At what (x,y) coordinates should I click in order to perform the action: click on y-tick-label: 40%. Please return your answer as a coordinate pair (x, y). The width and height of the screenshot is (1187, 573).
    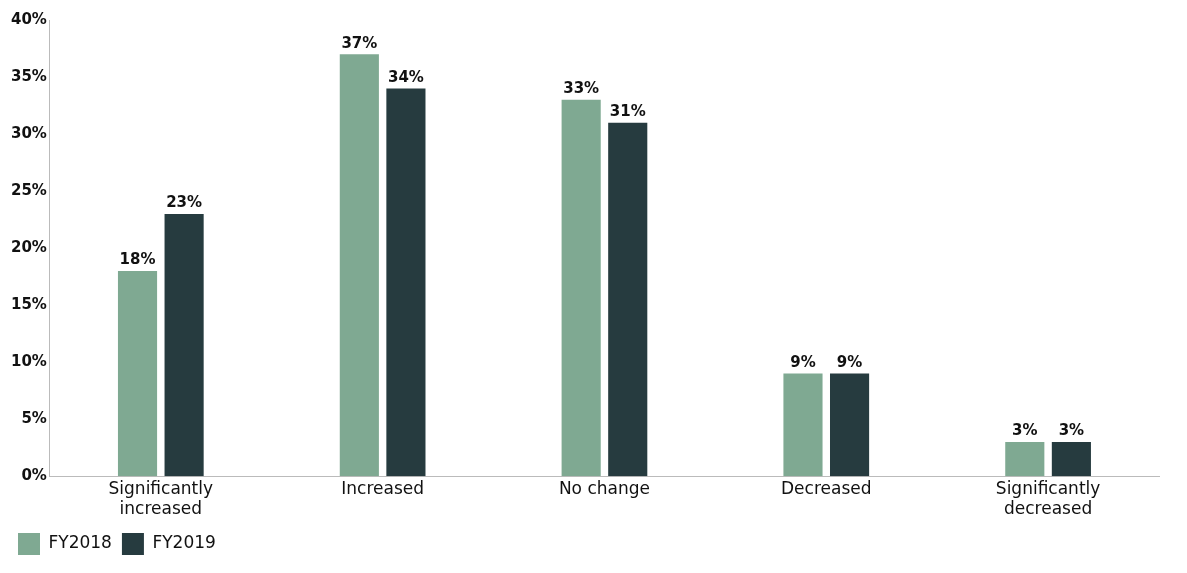
    Looking at the image, I should click on (29, 18).